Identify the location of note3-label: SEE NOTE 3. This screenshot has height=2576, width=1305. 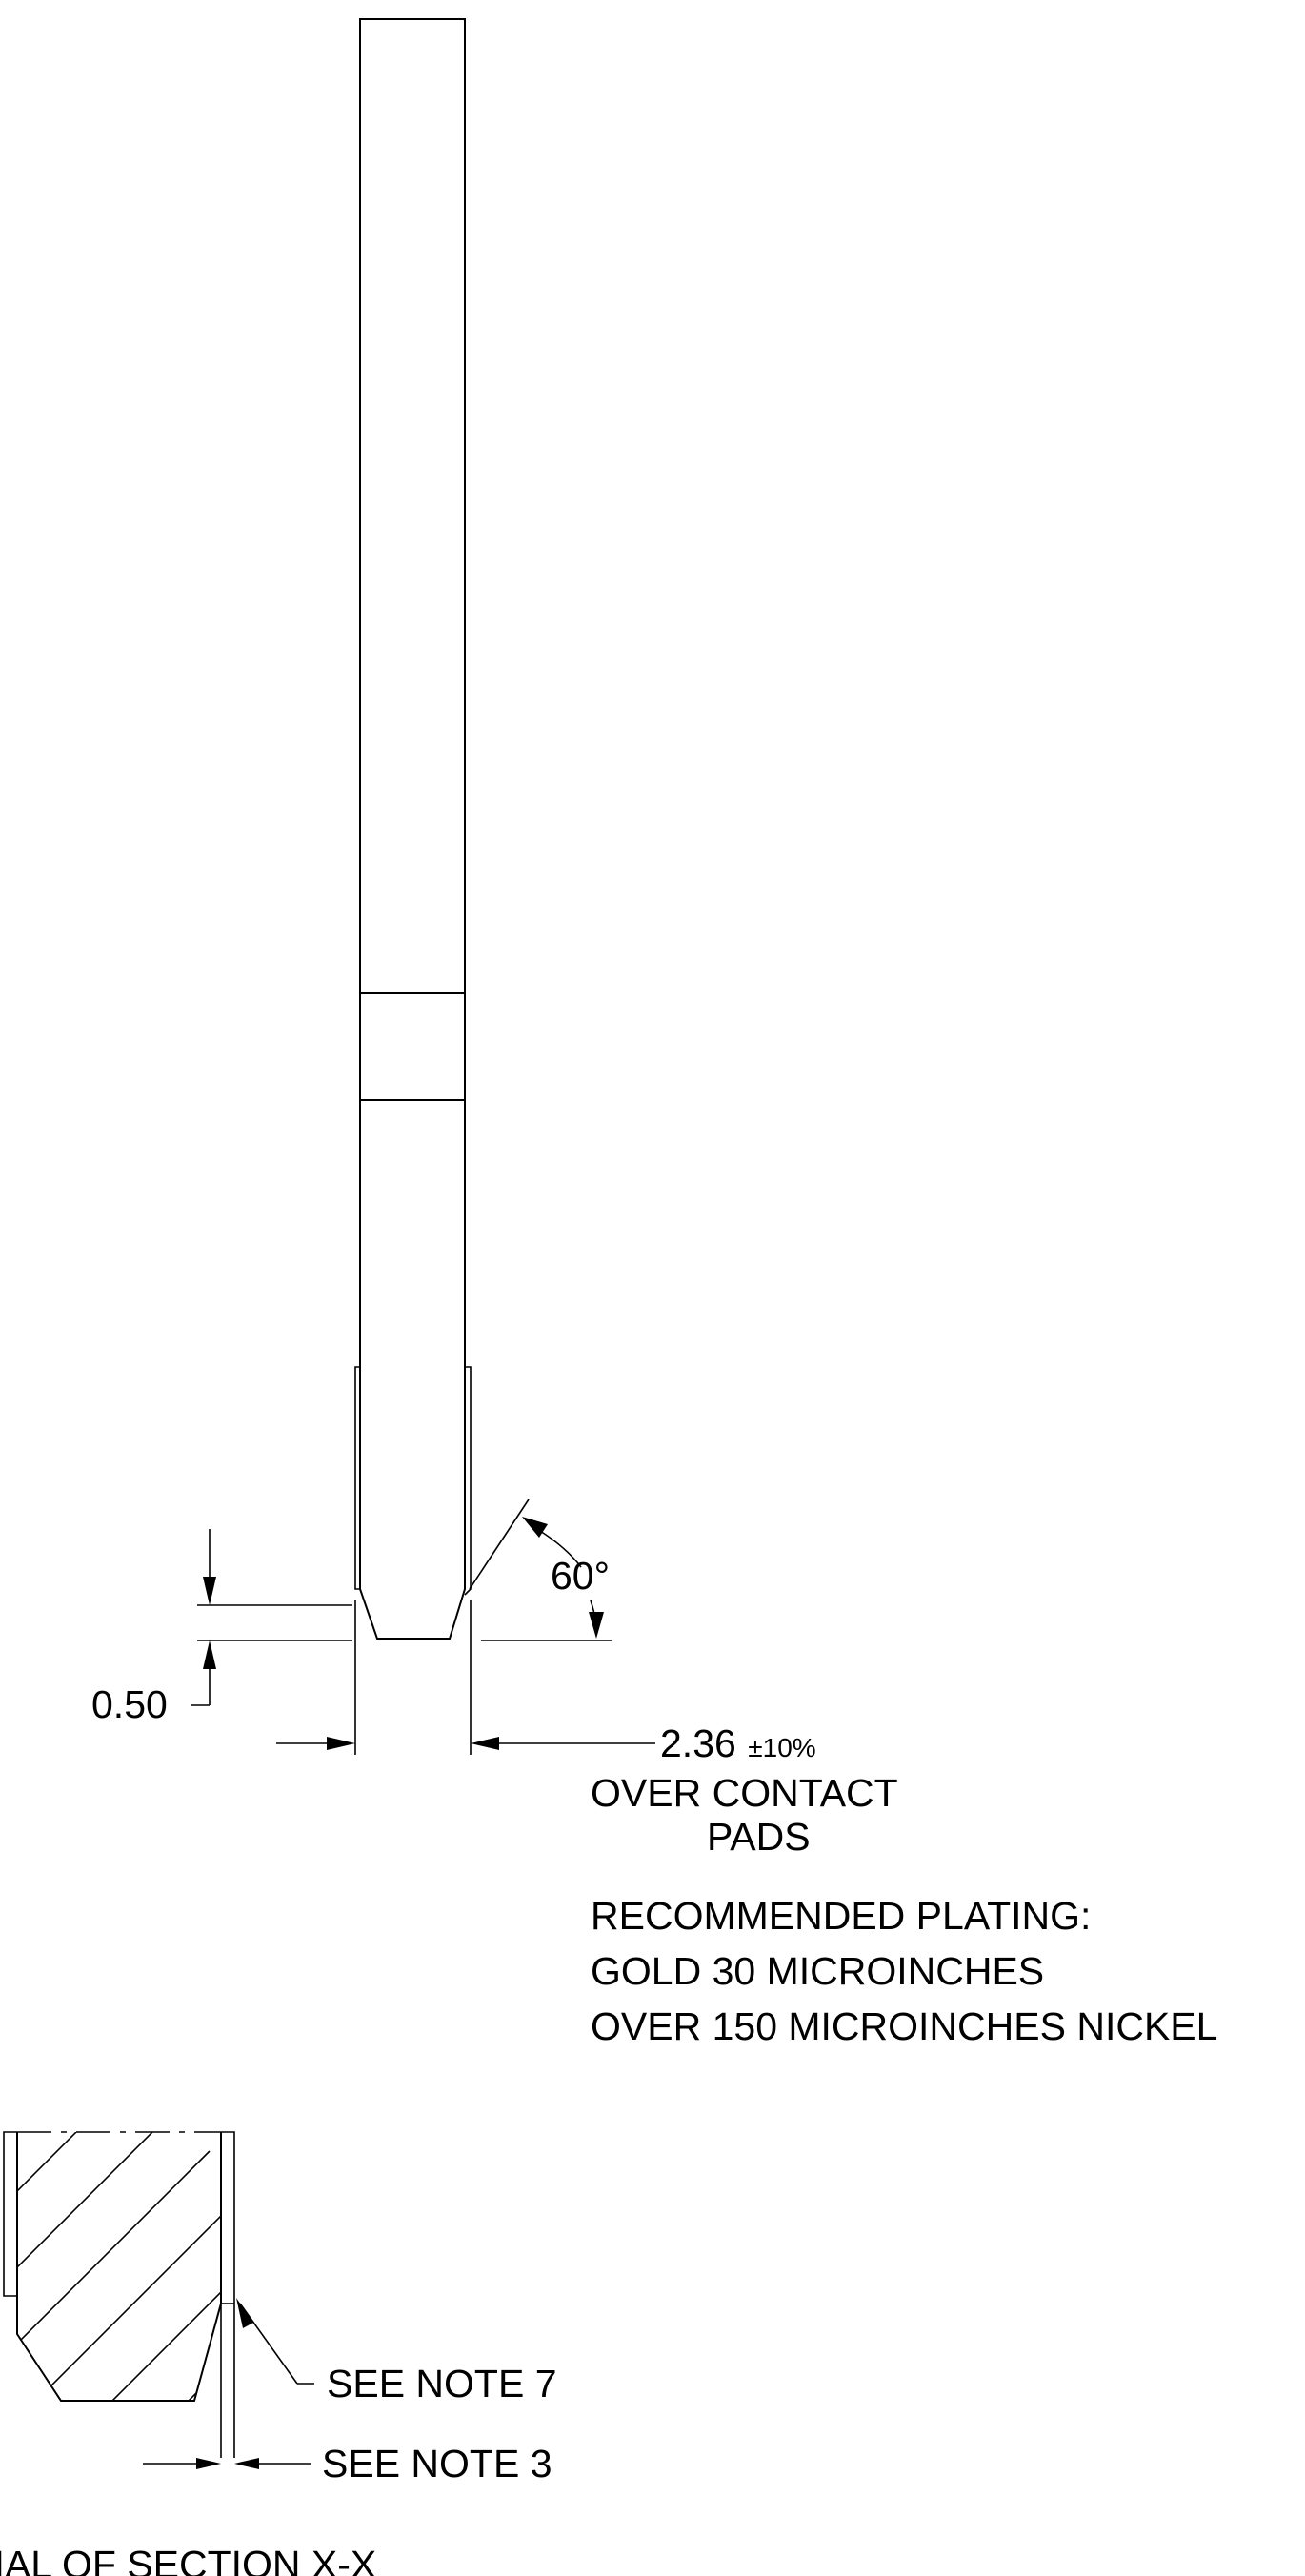
(437, 2463).